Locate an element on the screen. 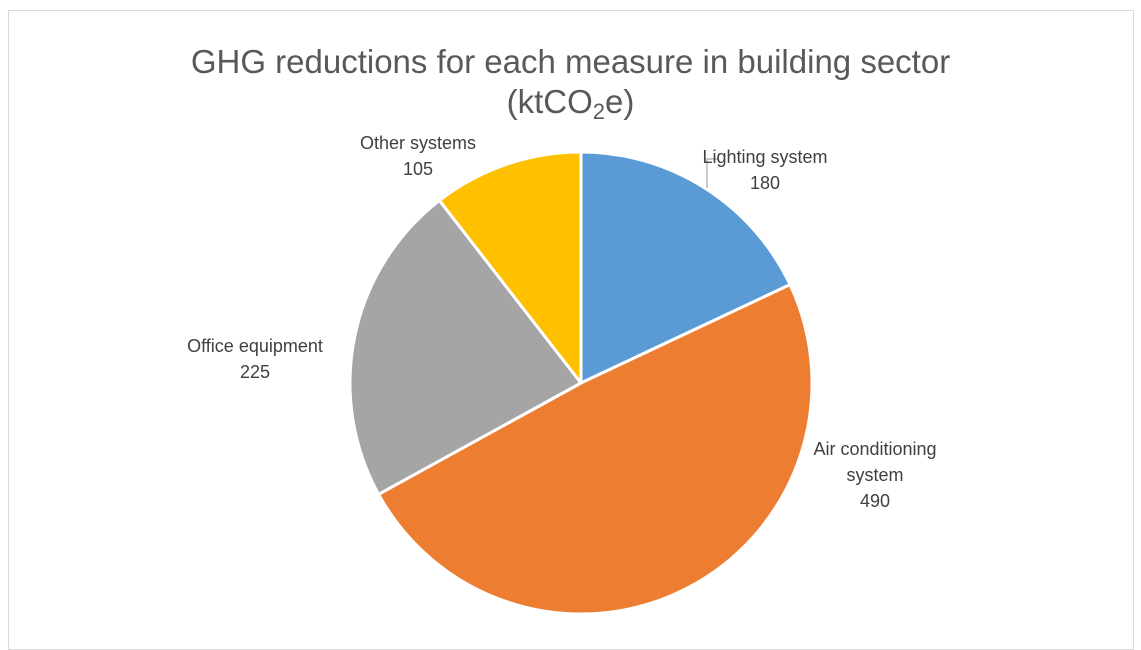 Image resolution: width=1141 pixels, height=650 pixels. data-label-office-equipment: Office equipment 225 is located at coordinates (255, 359).